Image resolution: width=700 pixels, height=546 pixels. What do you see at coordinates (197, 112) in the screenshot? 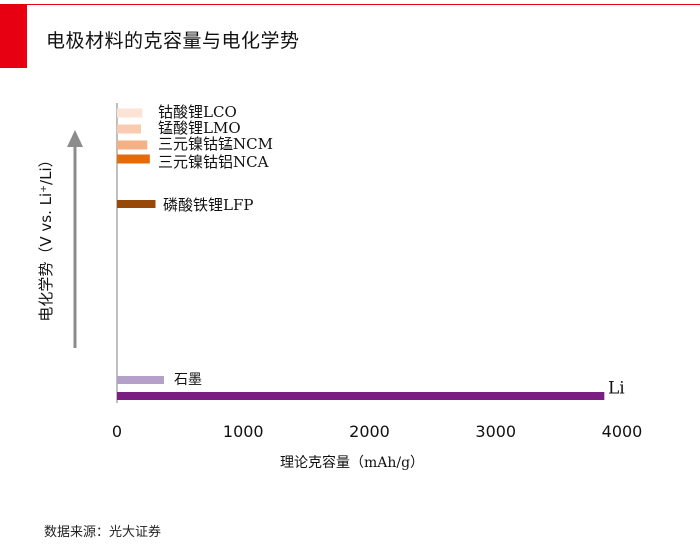
I see `bar-label-0: 钴酸锂LCO` at bounding box center [197, 112].